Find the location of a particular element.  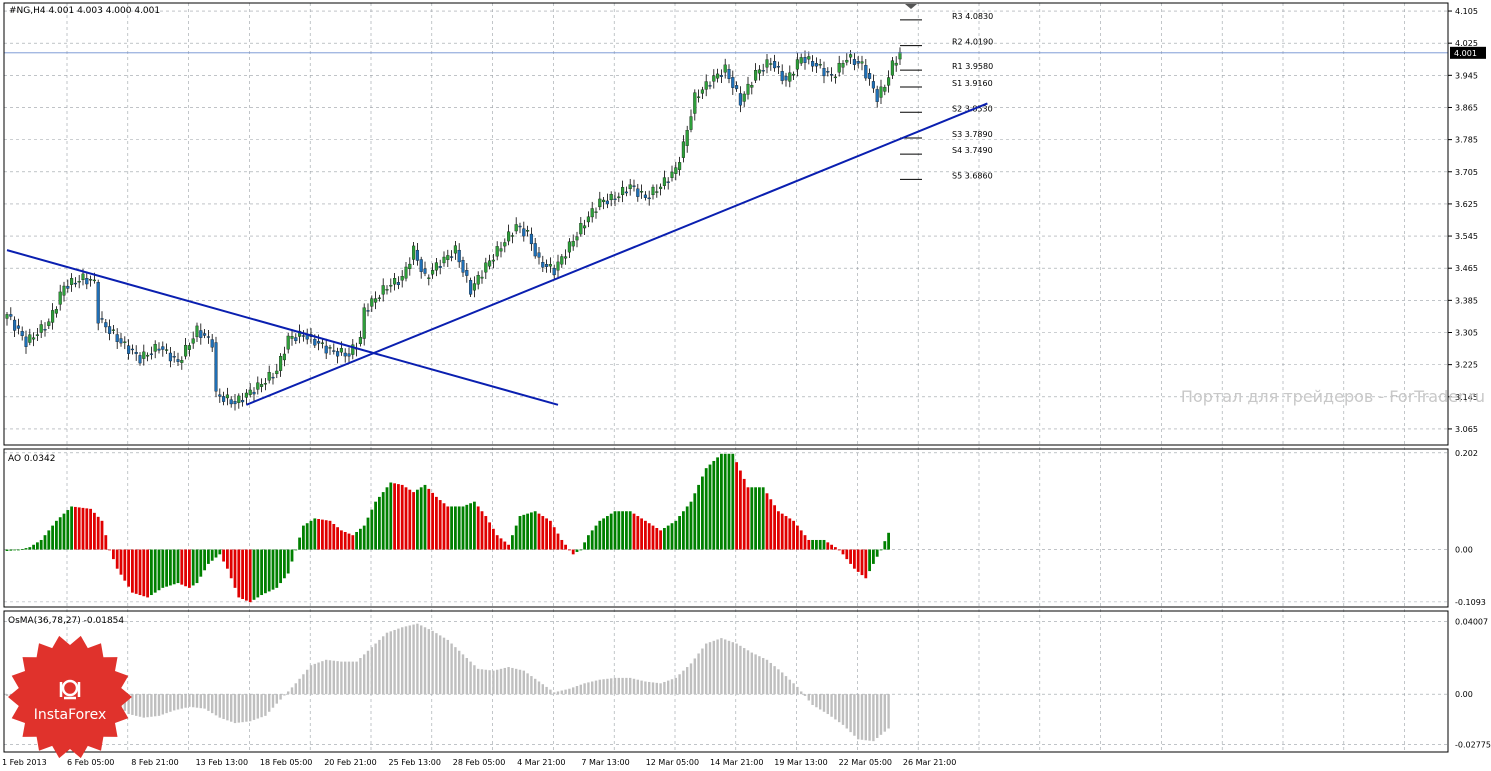

x-tick-label: 7 Mar 13:00 is located at coordinates (605, 762).